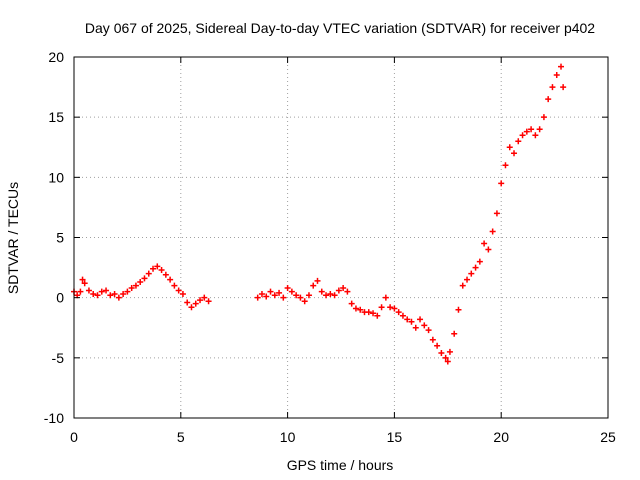  Describe the element at coordinates (288, 437) in the screenshot. I see `x-tick-label: 10` at that location.